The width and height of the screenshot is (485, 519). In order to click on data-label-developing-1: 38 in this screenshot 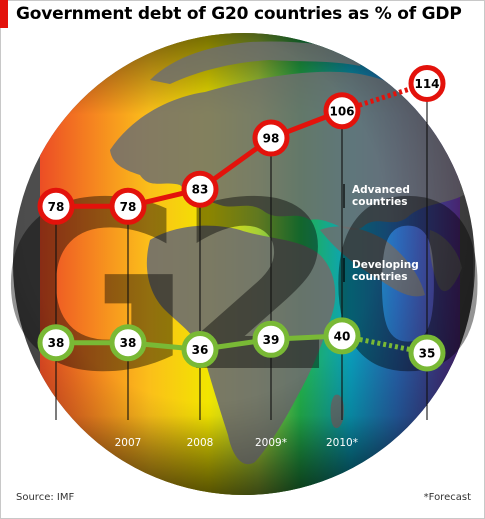, I will do `click(56, 343)`.